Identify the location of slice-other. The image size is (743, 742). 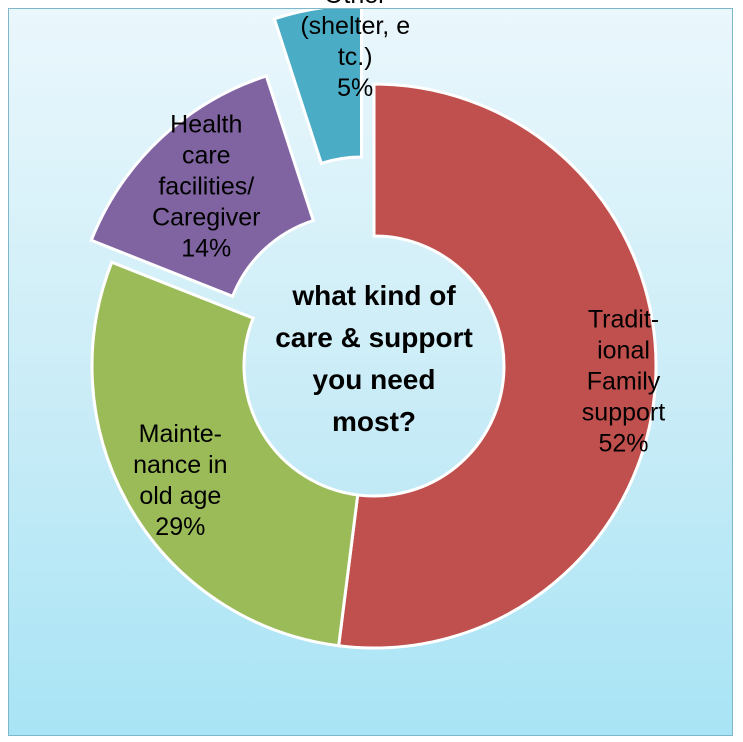
(317, 87).